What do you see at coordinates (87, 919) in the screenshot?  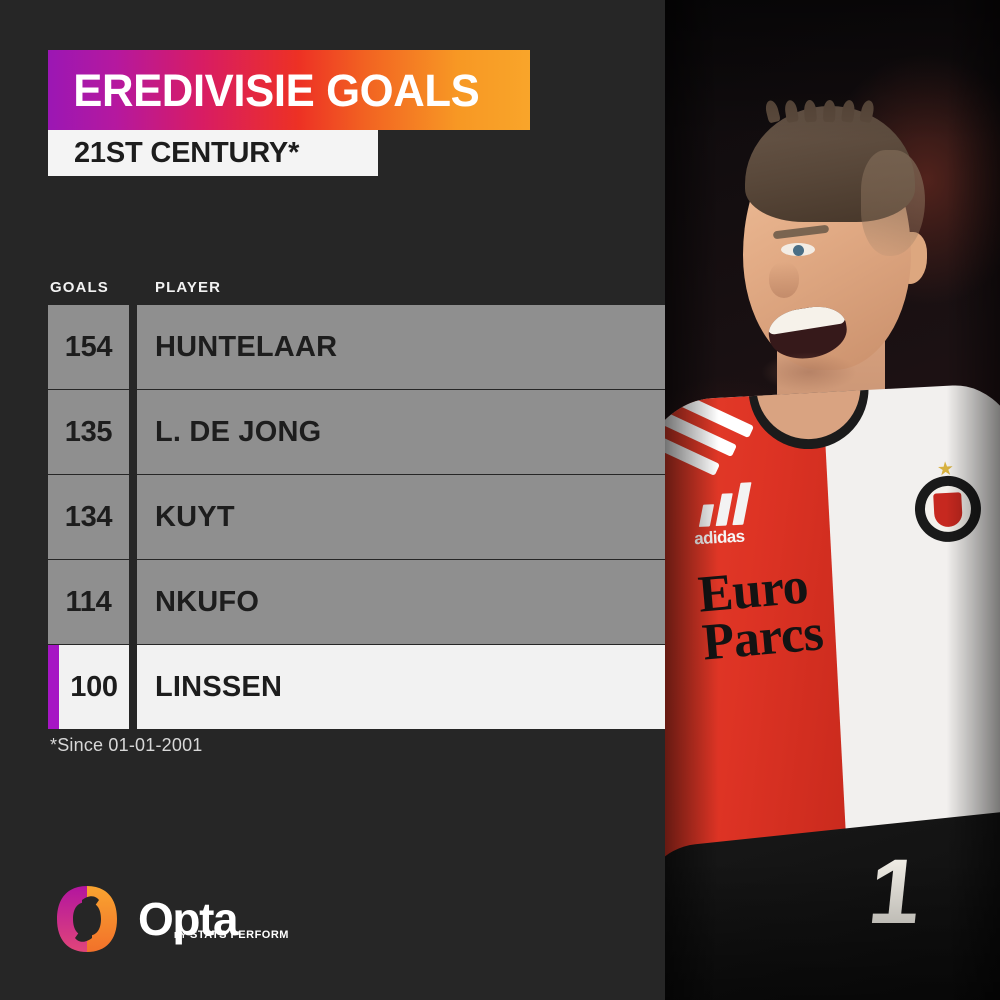 I see `opta-mark-icon` at bounding box center [87, 919].